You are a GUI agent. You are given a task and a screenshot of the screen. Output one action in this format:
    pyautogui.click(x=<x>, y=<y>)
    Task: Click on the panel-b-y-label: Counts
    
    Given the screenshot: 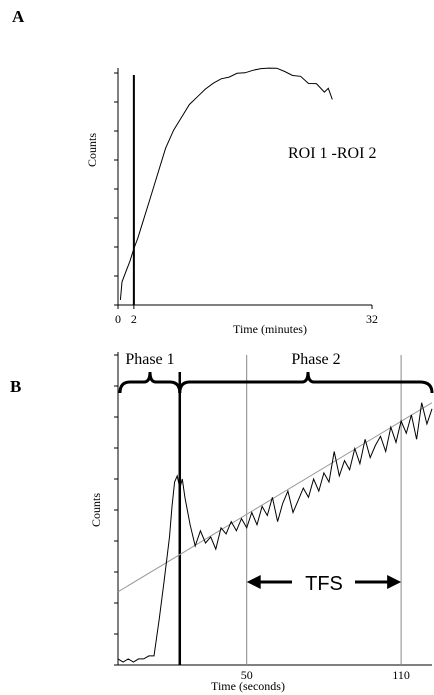 What is the action you would take?
    pyautogui.click(x=96, y=510)
    